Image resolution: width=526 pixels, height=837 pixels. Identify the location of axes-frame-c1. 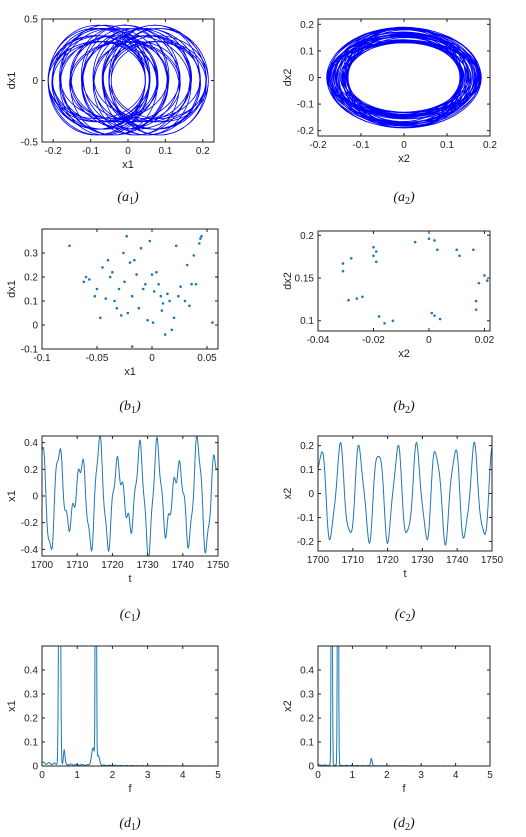
(130, 496).